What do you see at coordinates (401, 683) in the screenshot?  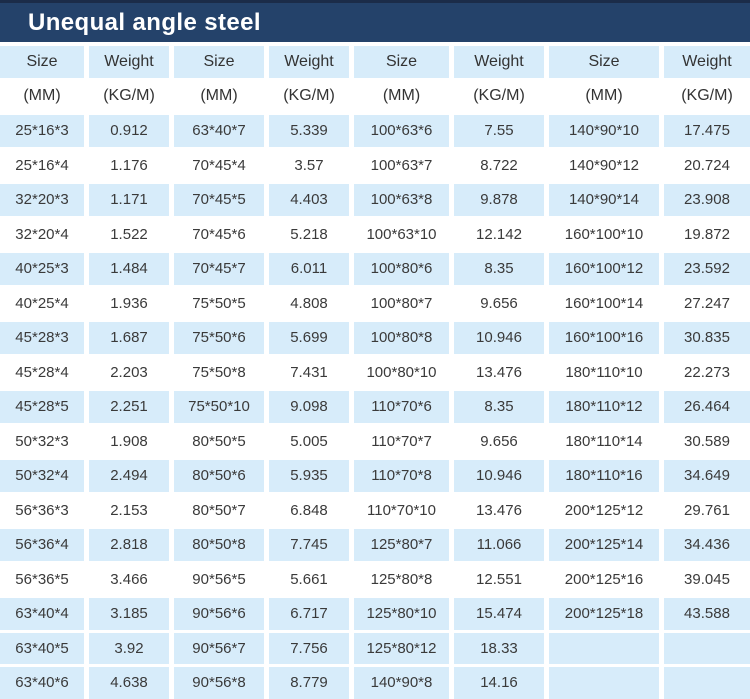 I see `size-cell: 140*90*8` at bounding box center [401, 683].